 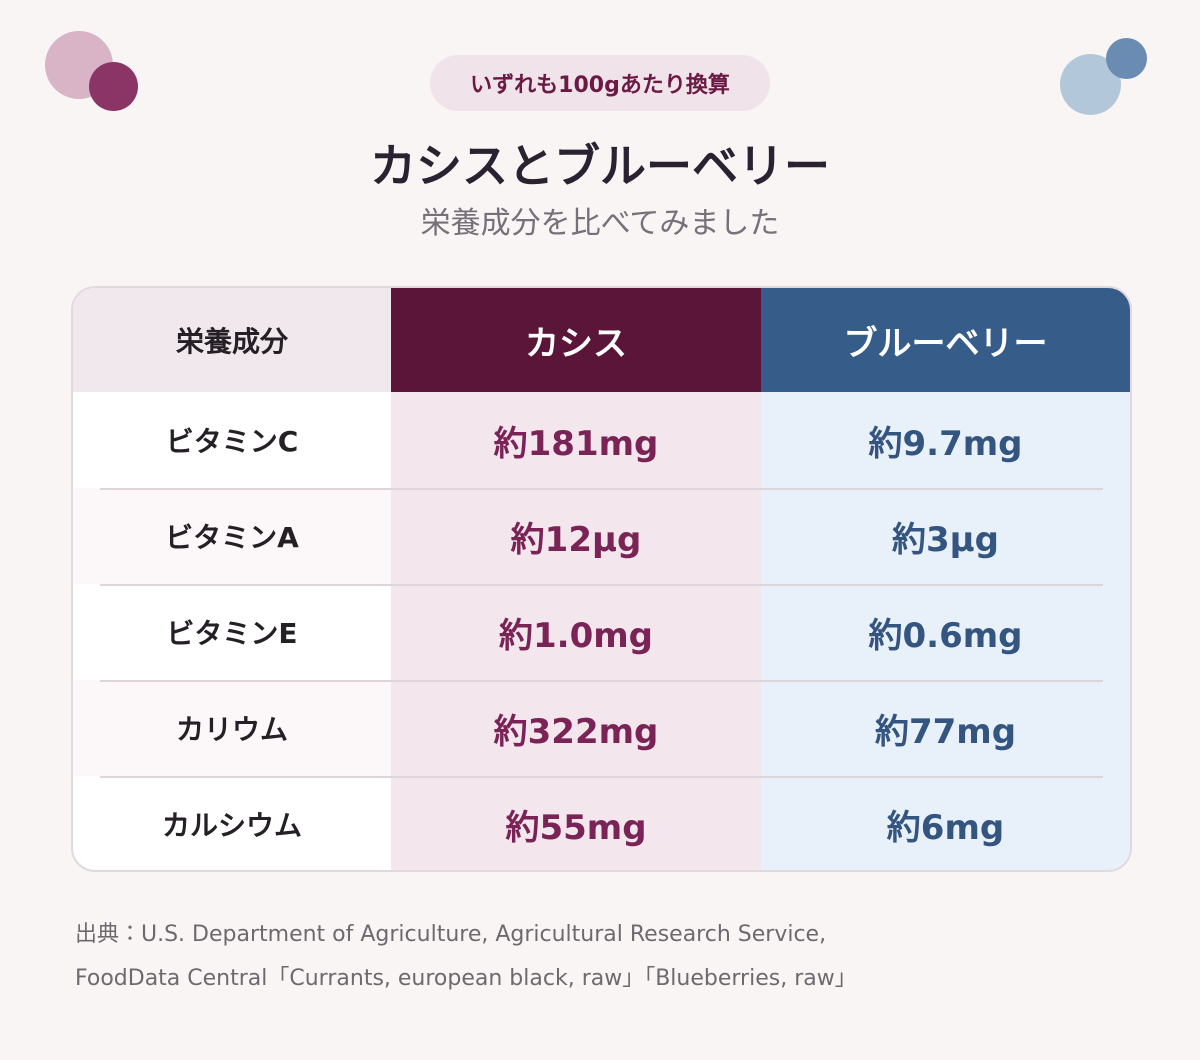 What do you see at coordinates (945, 440) in the screenshot?
I see `value-cell: 約9.7mg` at bounding box center [945, 440].